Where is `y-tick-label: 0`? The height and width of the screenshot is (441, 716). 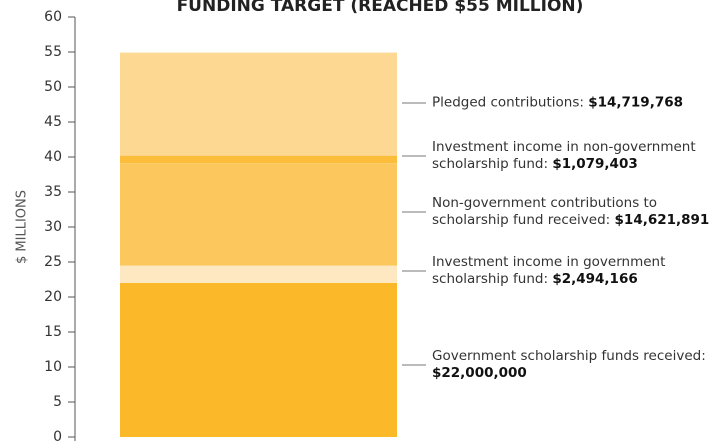 y-tick-label: 0 is located at coordinates (57, 435).